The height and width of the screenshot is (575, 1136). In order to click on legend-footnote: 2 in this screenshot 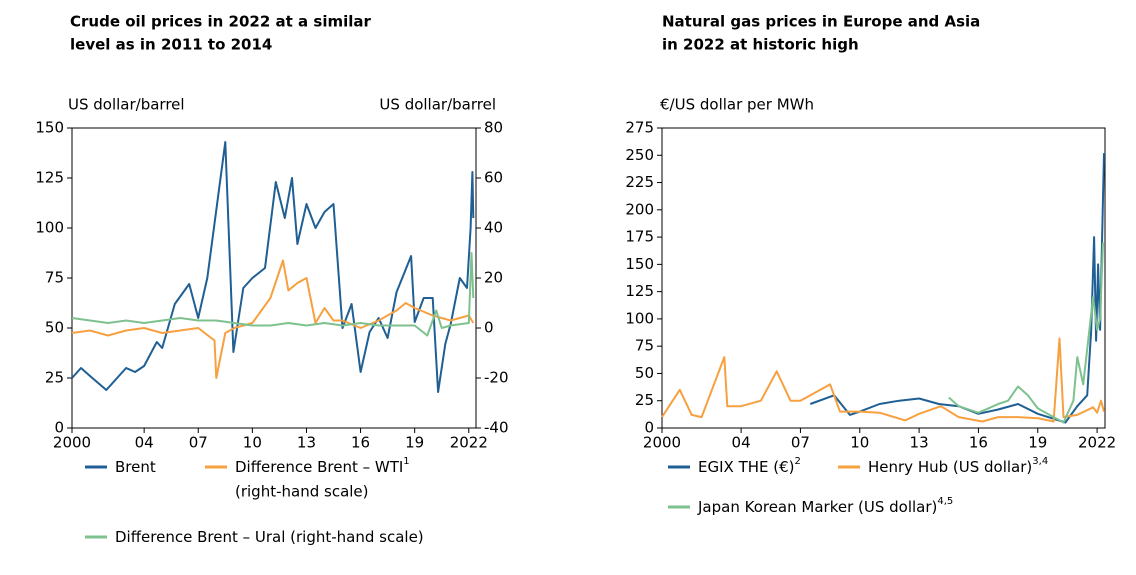, I will do `click(798, 461)`.